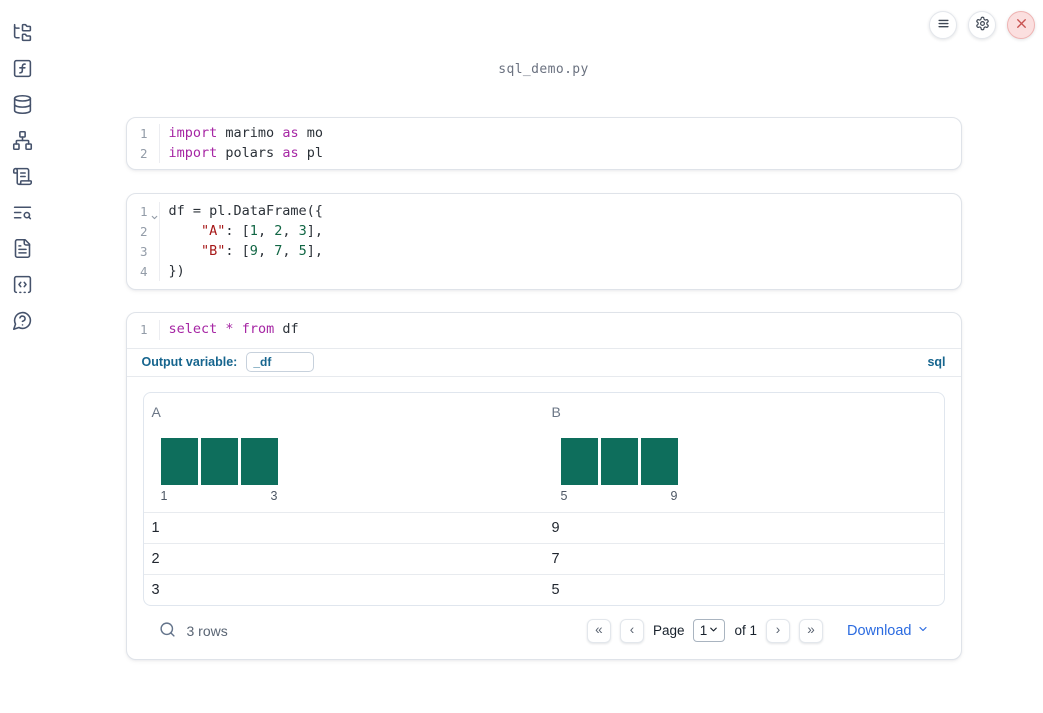 The image size is (1043, 713). I want to click on row-count: 3 rows, so click(207, 630).